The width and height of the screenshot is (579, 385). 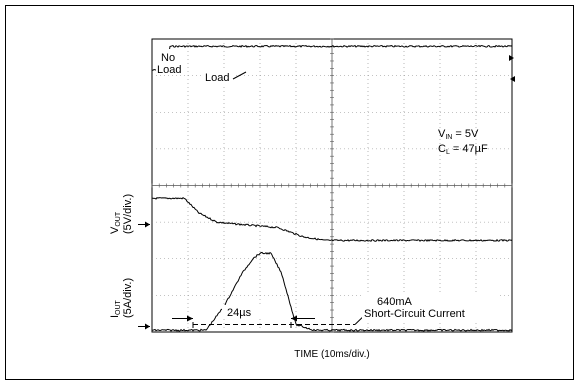 I want to click on trace-iout, so click(x=332, y=291).